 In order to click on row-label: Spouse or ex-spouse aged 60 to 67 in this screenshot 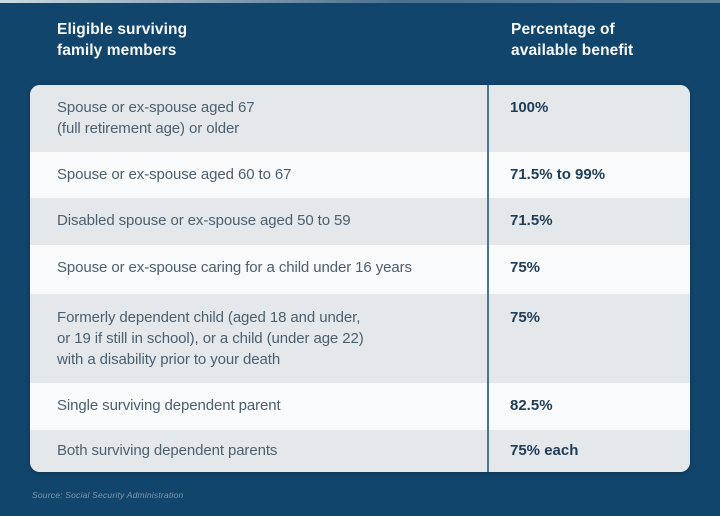, I will do `click(174, 174)`.